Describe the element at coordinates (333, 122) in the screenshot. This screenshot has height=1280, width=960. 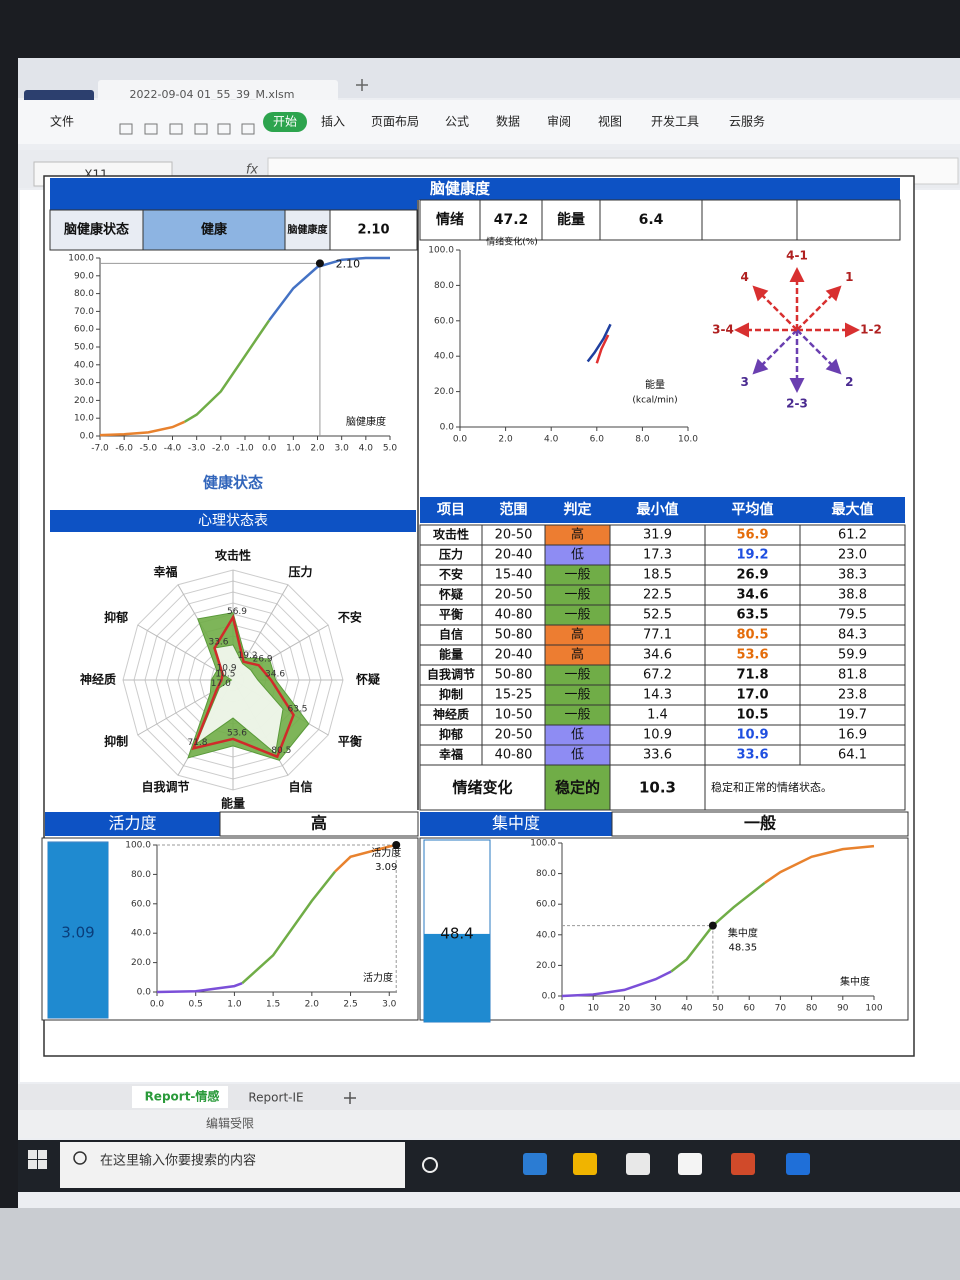
I see `menu-item: 插入` at that location.